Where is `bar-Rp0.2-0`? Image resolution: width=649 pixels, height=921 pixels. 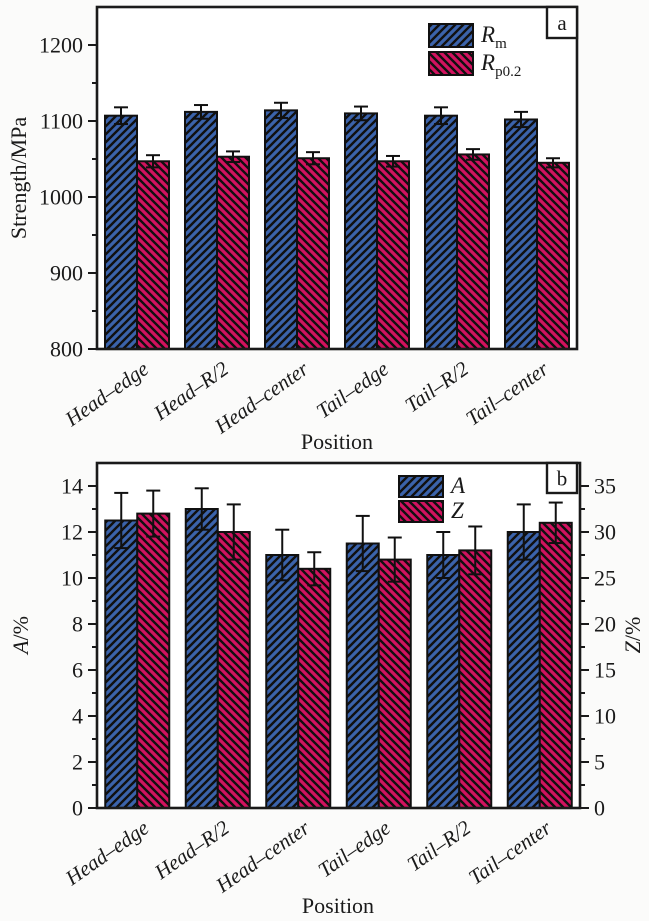 bar-Rp0.2-0 is located at coordinates (153, 255).